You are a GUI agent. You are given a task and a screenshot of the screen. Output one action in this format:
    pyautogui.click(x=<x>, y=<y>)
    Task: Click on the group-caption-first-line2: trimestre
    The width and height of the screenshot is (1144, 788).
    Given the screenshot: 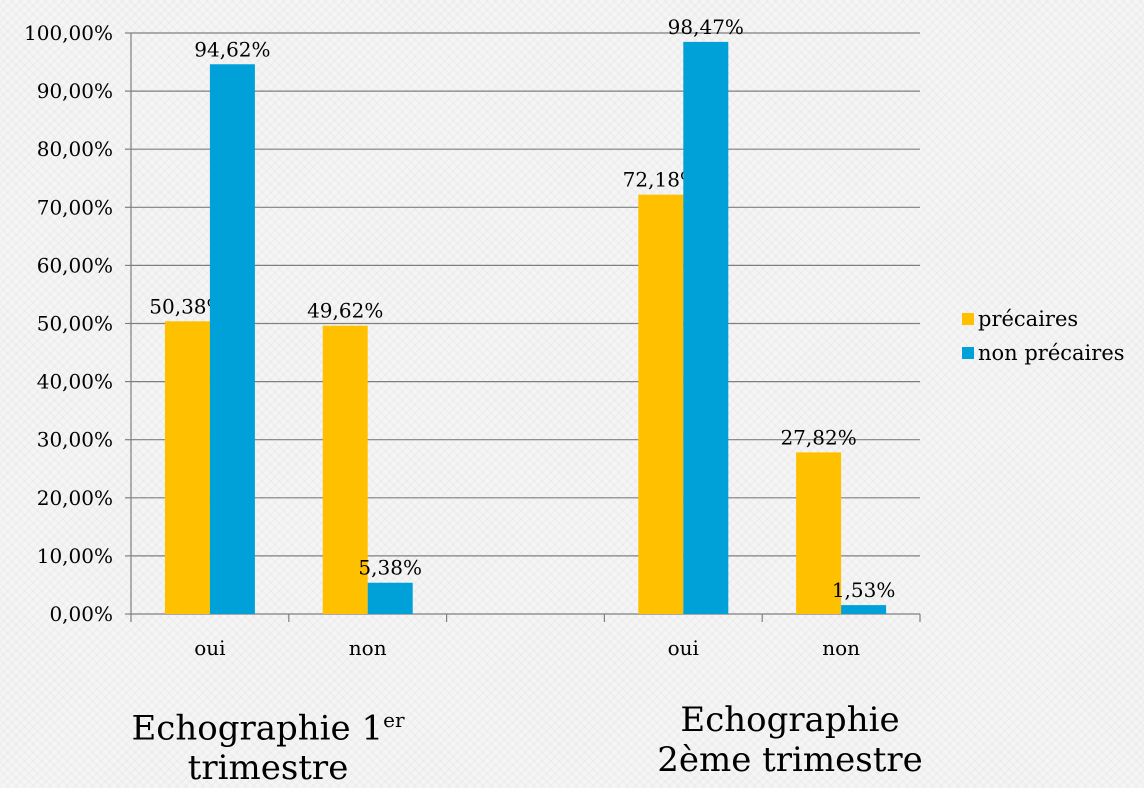 What is the action you would take?
    pyautogui.click(x=268, y=768)
    